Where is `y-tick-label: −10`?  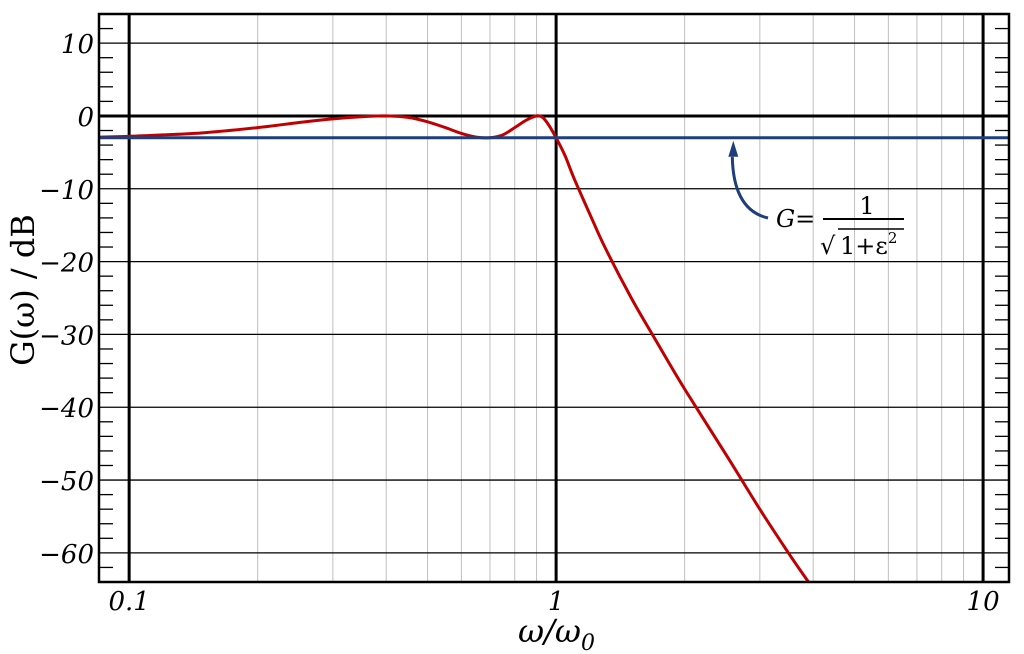 y-tick-label: −10 is located at coordinates (66, 191).